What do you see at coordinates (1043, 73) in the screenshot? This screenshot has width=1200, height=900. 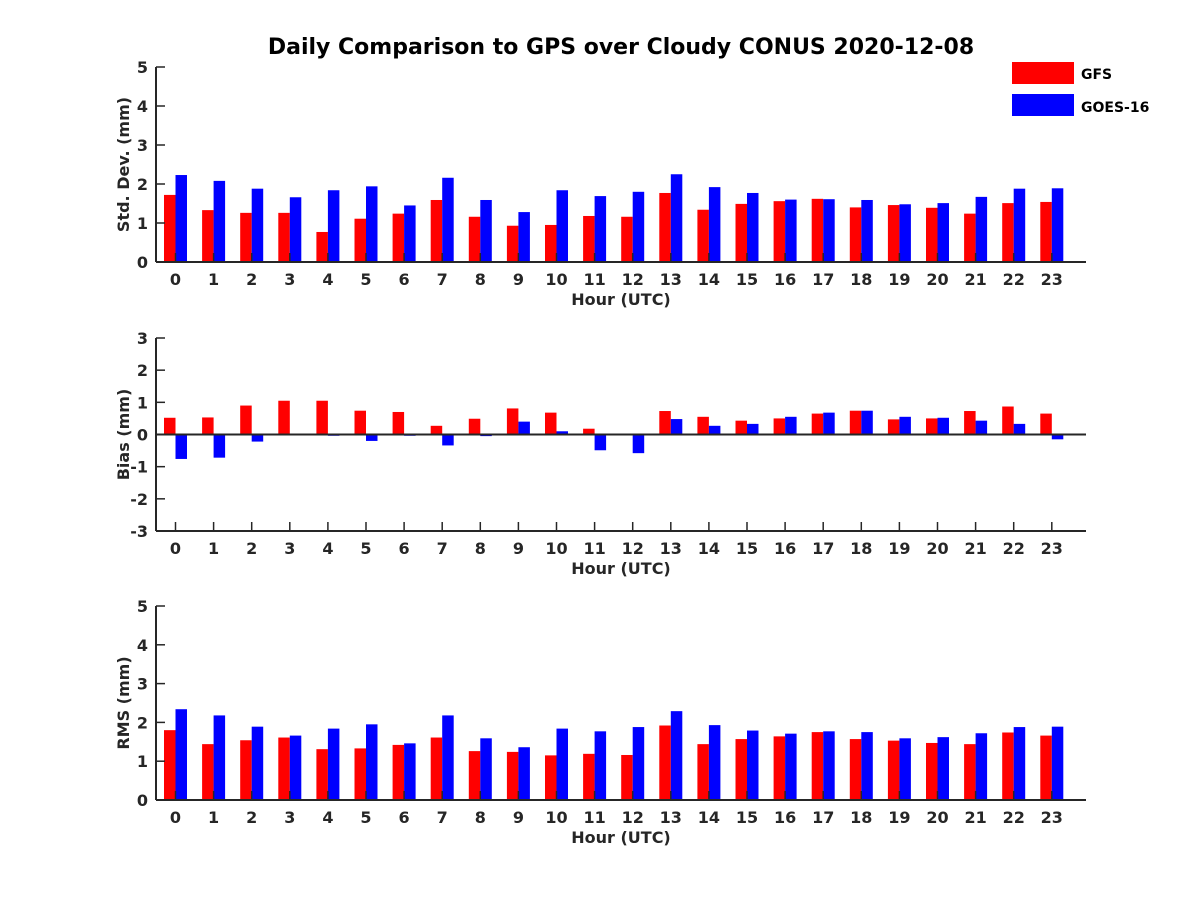 I see `legend-swatch-gfs` at bounding box center [1043, 73].